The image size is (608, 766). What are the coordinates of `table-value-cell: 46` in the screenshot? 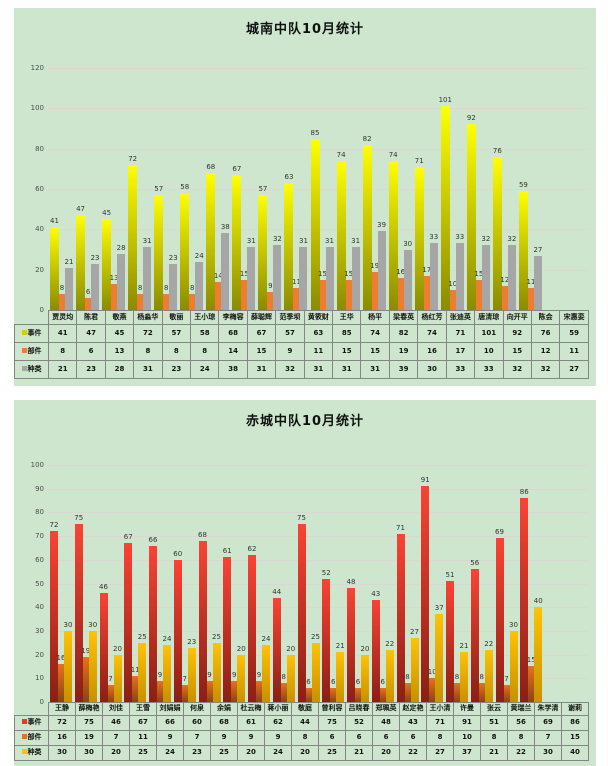 It's located at (116, 723).